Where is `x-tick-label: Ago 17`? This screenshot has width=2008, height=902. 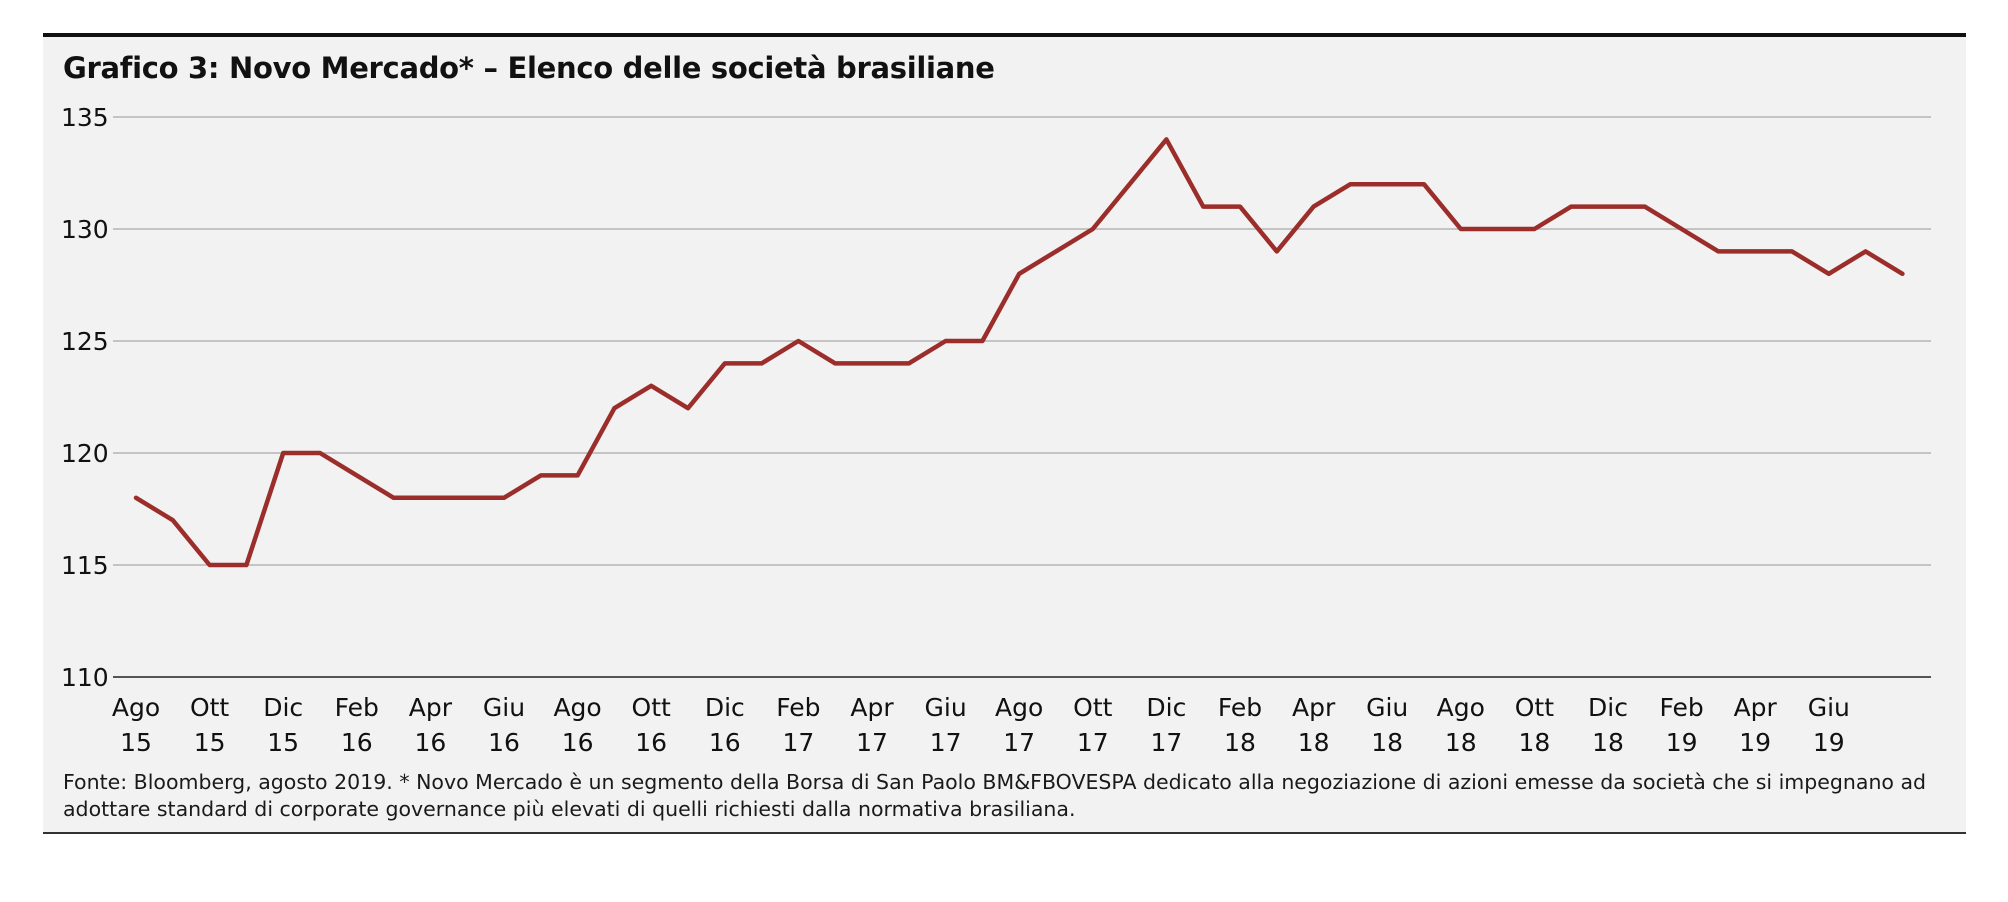
x-tick-label: Ago 17 is located at coordinates (1019, 725).